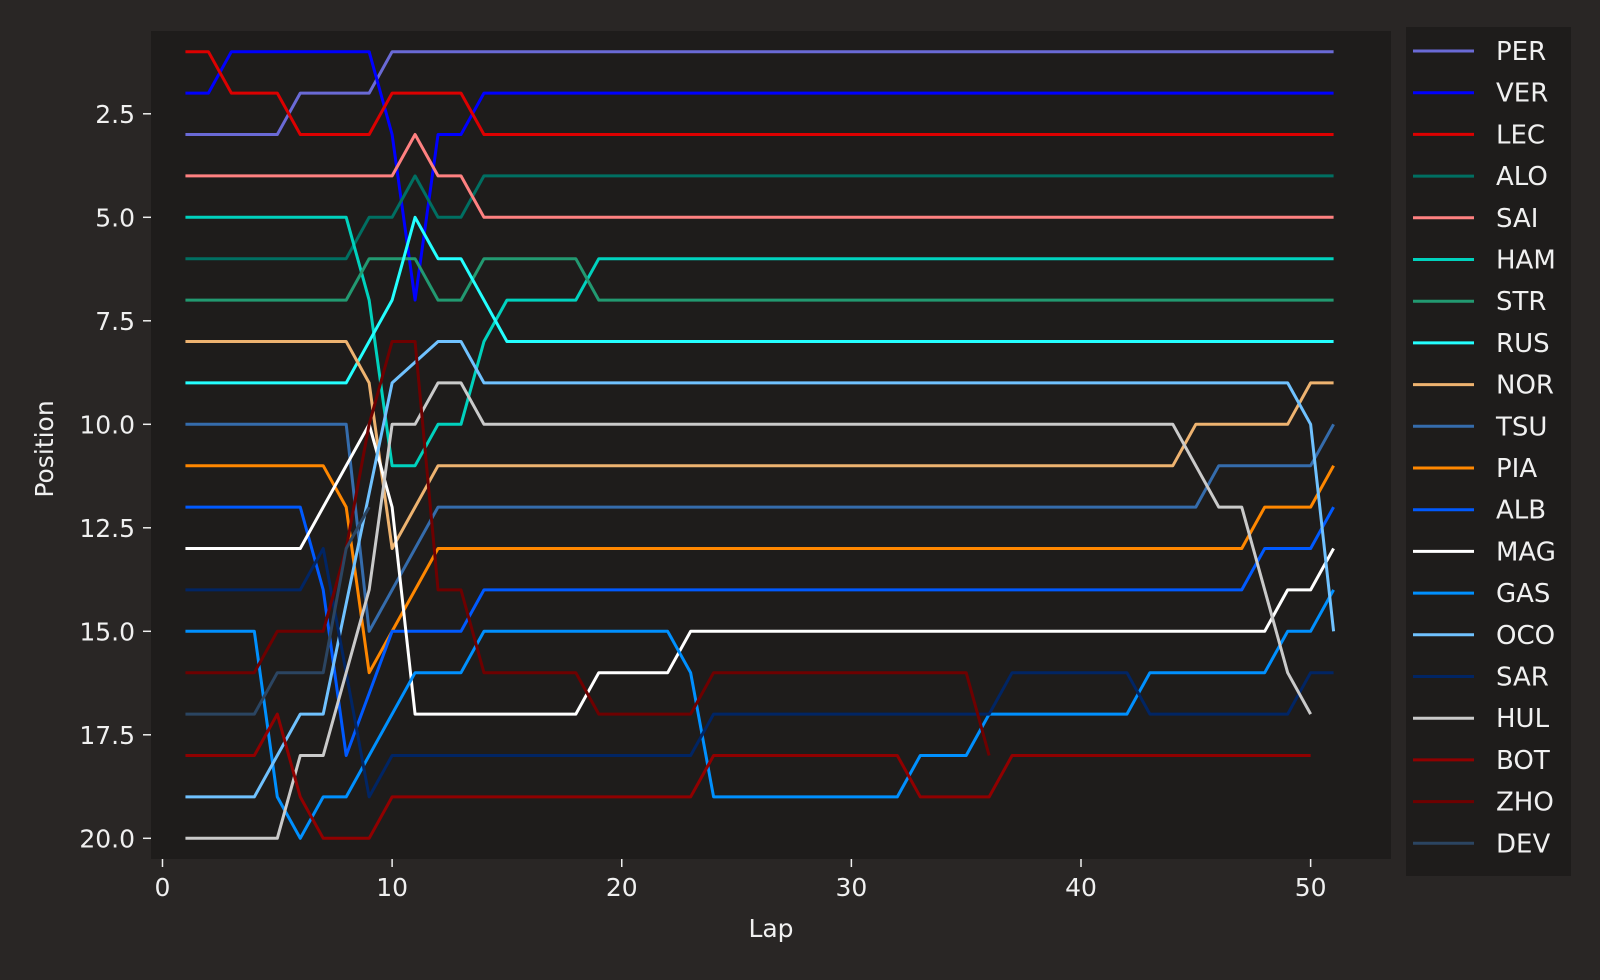 This screenshot has height=980, width=1600. What do you see at coordinates (115, 476) in the screenshot?
I see `y-axis: 2.5 5.0 7.5 10.0 12.5 15.0 17.5 20.0` at bounding box center [115, 476].